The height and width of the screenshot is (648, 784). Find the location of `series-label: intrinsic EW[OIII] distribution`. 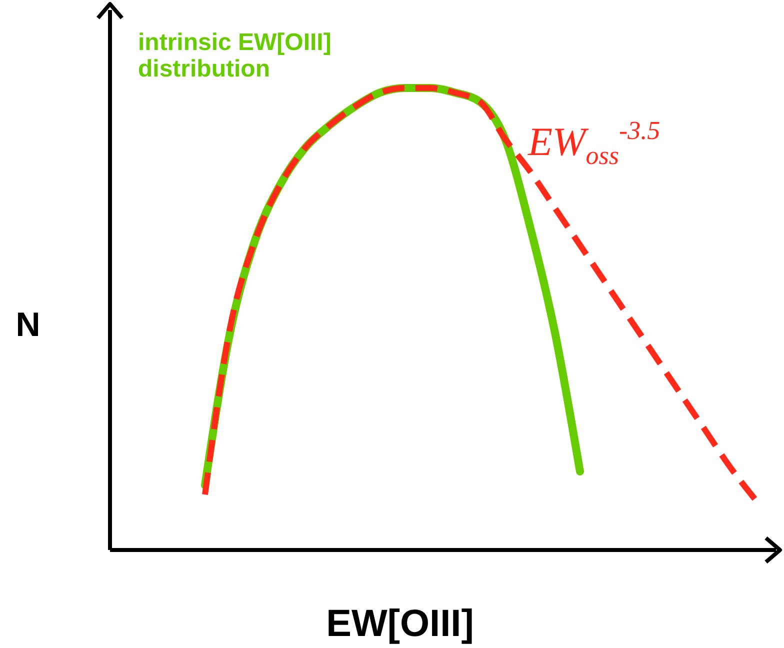

series-label: intrinsic EW[OIII] distribution is located at coordinates (235, 55).